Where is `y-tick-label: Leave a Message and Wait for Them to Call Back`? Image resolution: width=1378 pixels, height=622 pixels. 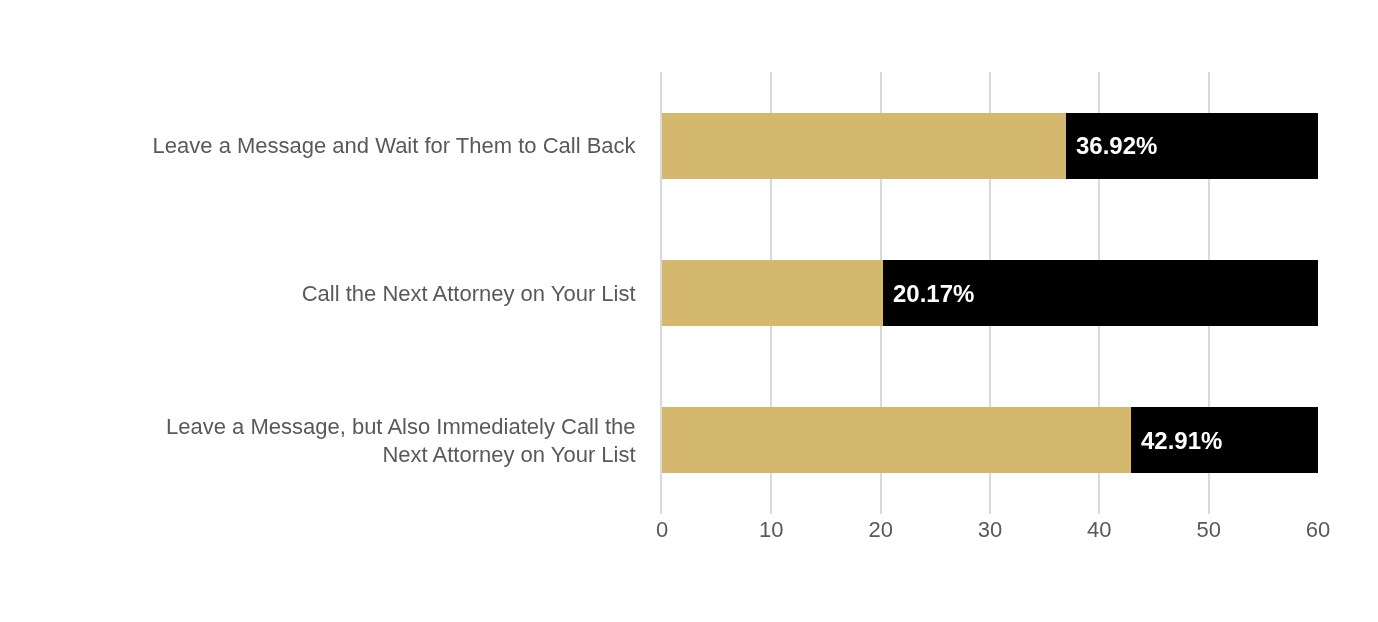 y-tick-label: Leave a Message and Wait for Them to Call Back is located at coordinates (394, 146).